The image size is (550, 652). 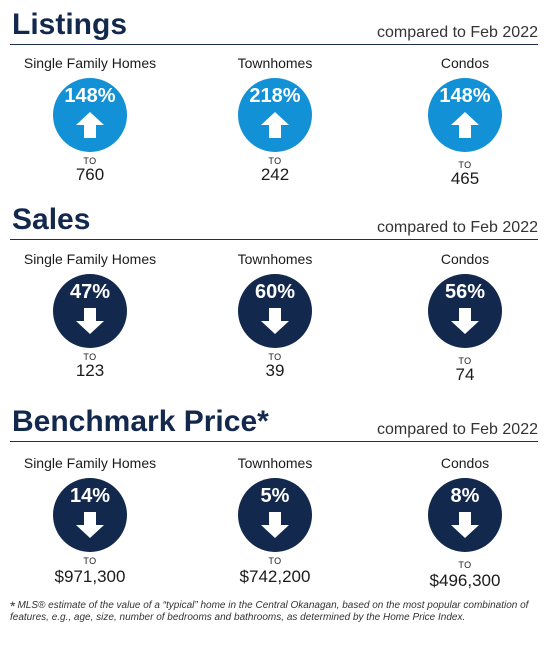 What do you see at coordinates (465, 178) in the screenshot?
I see `stat-value: 465` at bounding box center [465, 178].